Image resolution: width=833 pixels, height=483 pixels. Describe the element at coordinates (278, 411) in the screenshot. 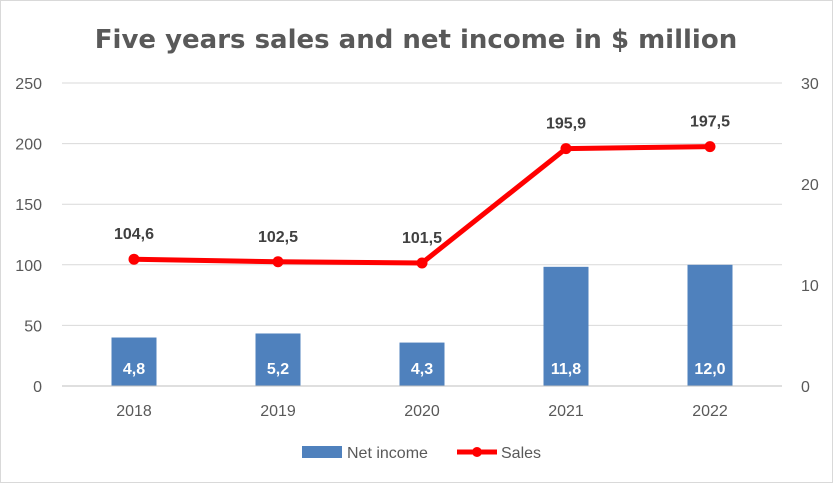

I see `x-tick-label: 2019` at that location.